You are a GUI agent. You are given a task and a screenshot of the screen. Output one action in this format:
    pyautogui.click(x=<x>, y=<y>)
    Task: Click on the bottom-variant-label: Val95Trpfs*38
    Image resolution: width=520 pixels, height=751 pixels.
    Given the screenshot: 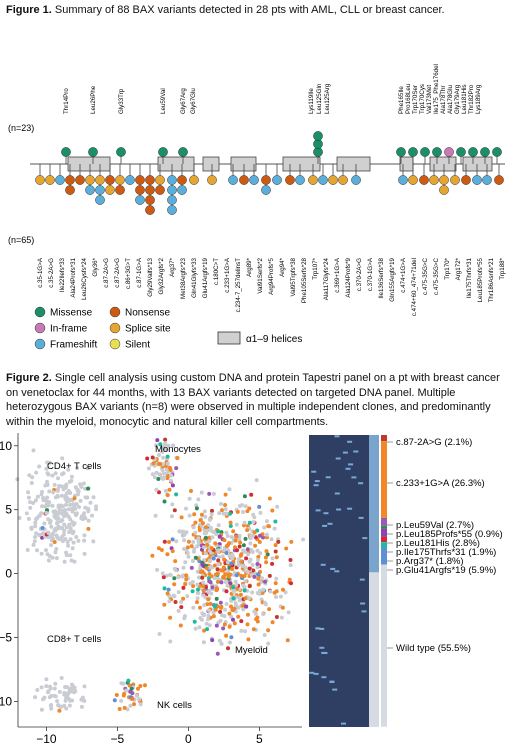 What is the action you would take?
    pyautogui.click(x=293, y=276)
    